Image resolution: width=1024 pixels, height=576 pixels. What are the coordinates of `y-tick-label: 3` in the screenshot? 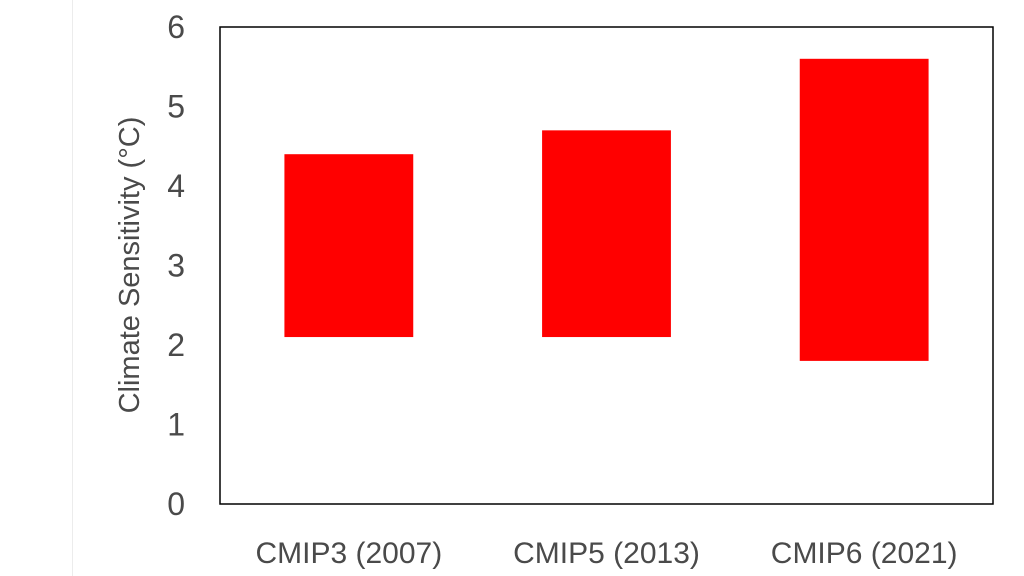 It's located at (176, 266).